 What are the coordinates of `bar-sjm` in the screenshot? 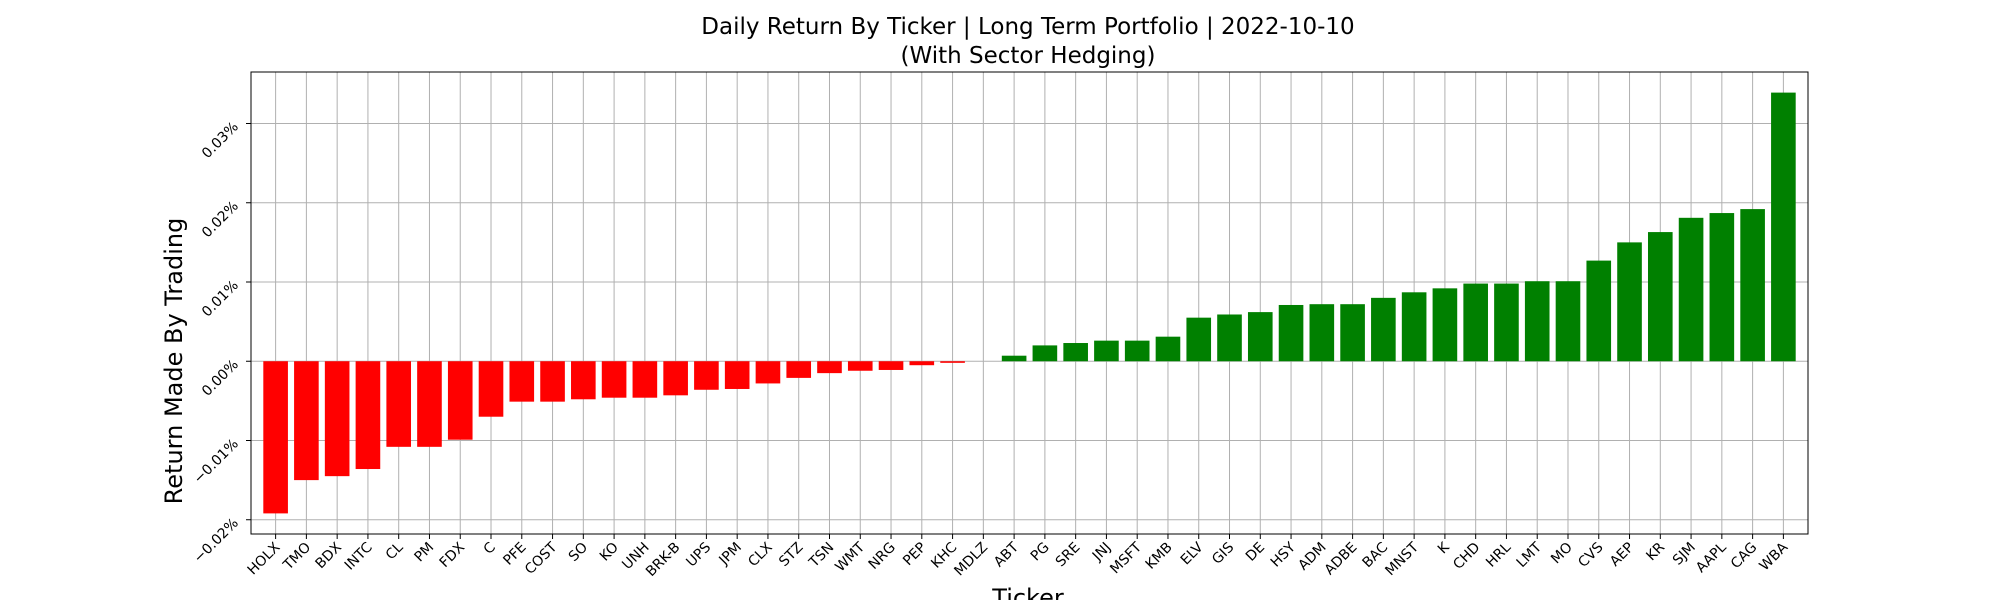 It's located at (1691, 289).